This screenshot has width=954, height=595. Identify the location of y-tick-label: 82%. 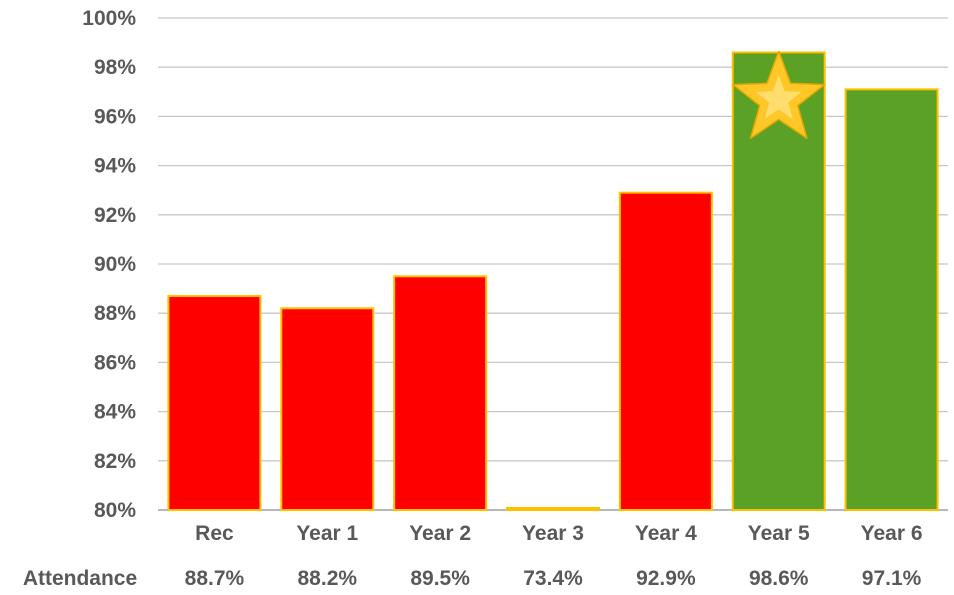
(115, 461).